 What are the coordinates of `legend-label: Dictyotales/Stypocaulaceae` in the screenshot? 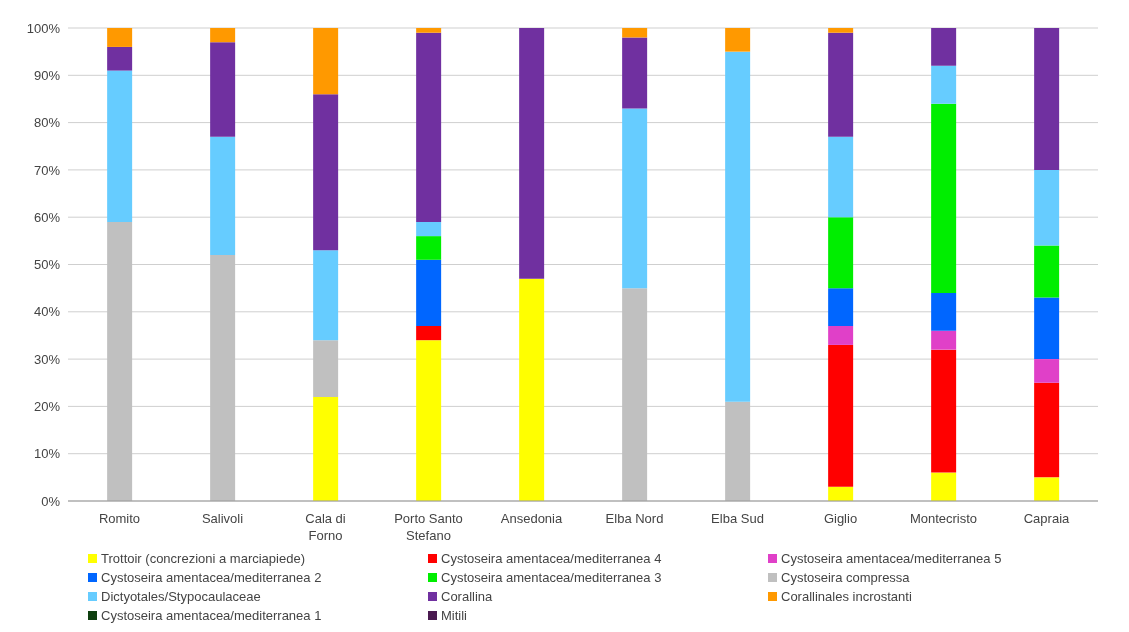 It's located at (181, 596).